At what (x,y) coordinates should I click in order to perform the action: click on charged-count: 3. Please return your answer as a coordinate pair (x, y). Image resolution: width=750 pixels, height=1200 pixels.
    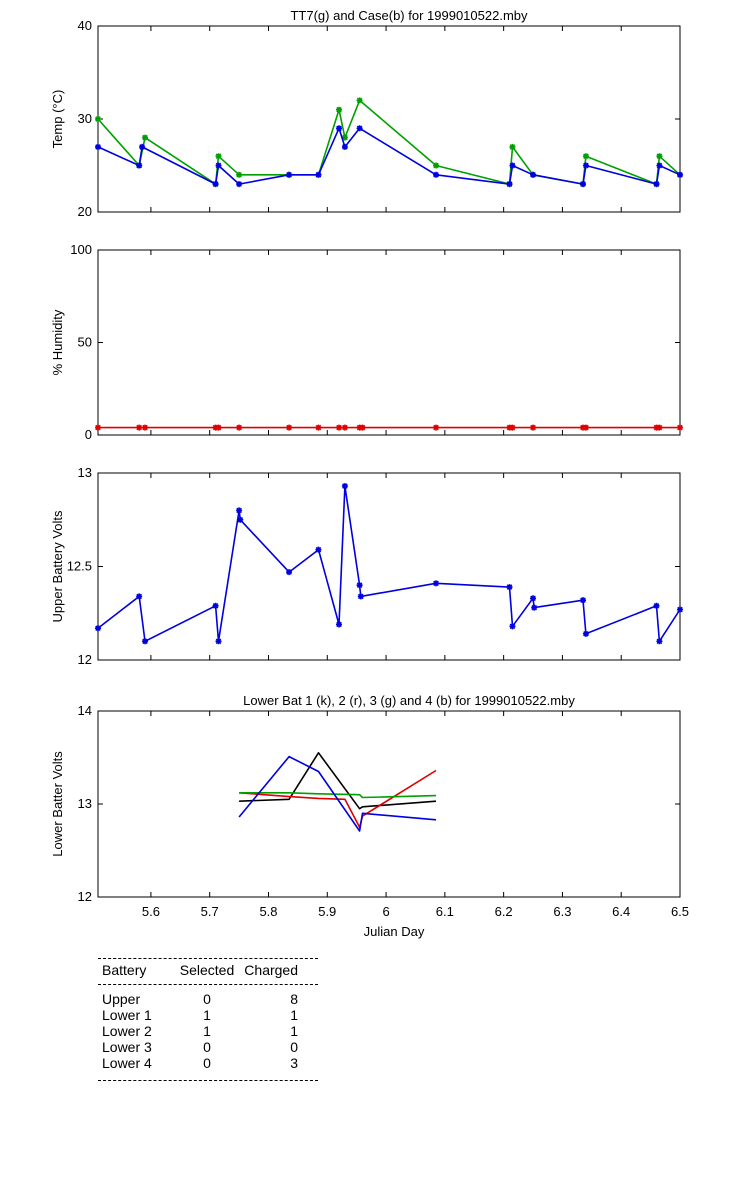
    Looking at the image, I should click on (294, 1063).